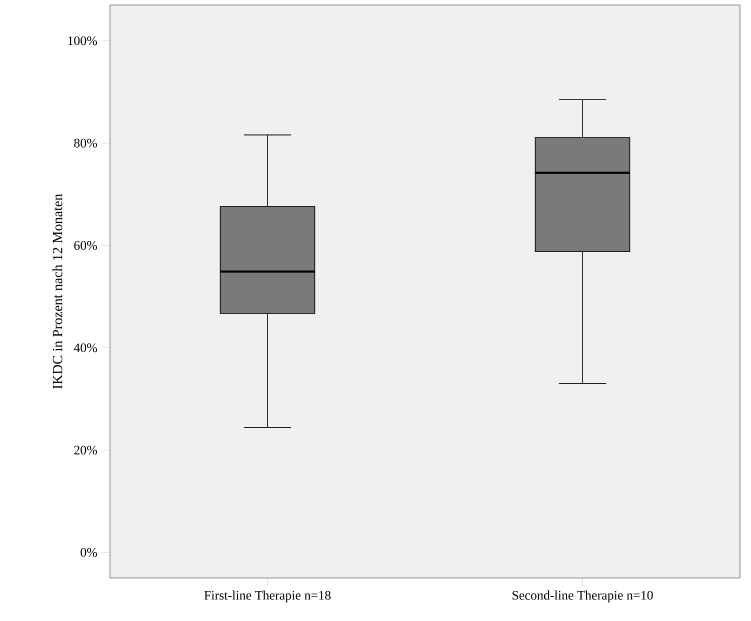  Describe the element at coordinates (57, 291) in the screenshot. I see `y-axis-title: IKDC in Prozent nach 12 Monaten` at that location.